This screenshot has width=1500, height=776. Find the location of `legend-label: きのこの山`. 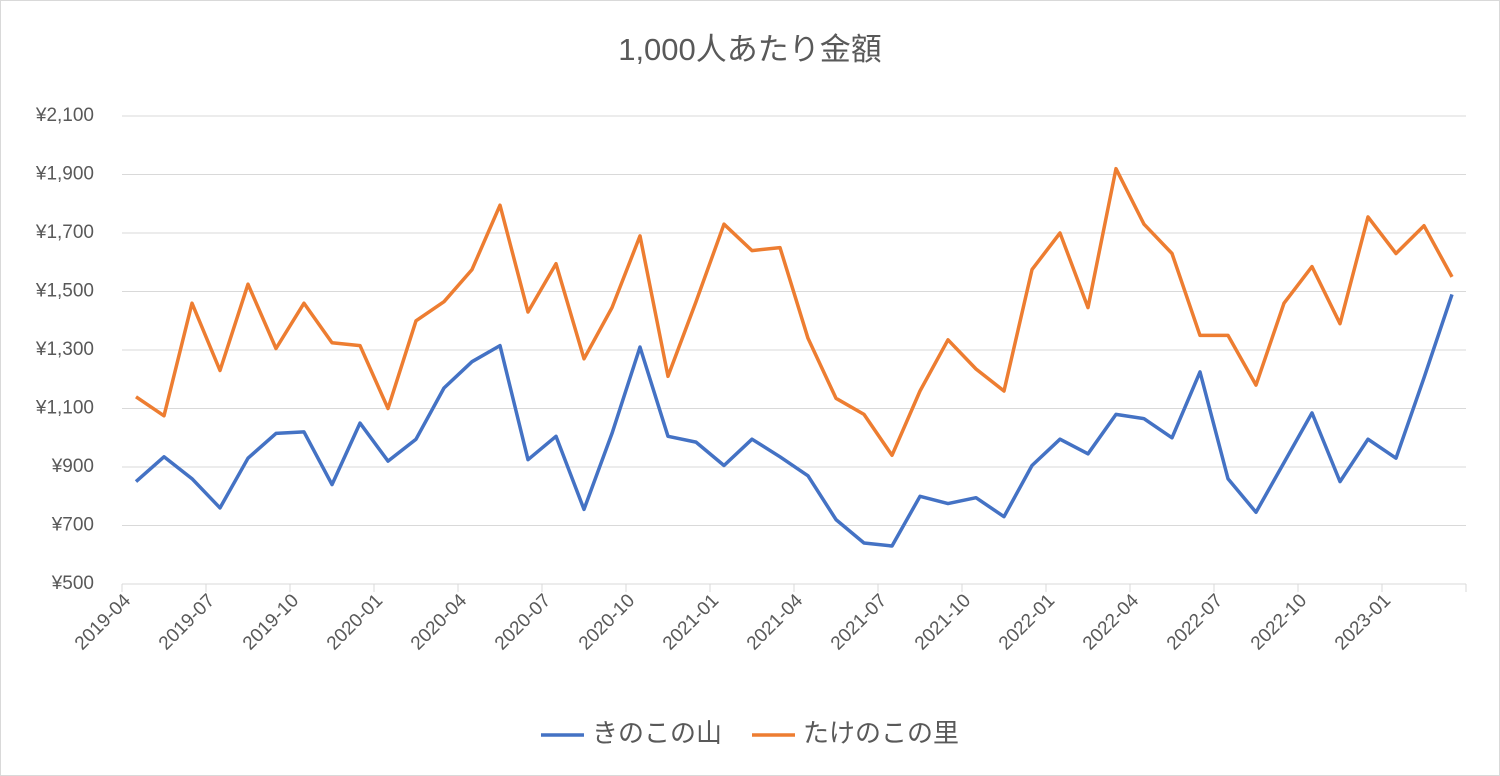

legend-label: きのこの山 is located at coordinates (657, 733).